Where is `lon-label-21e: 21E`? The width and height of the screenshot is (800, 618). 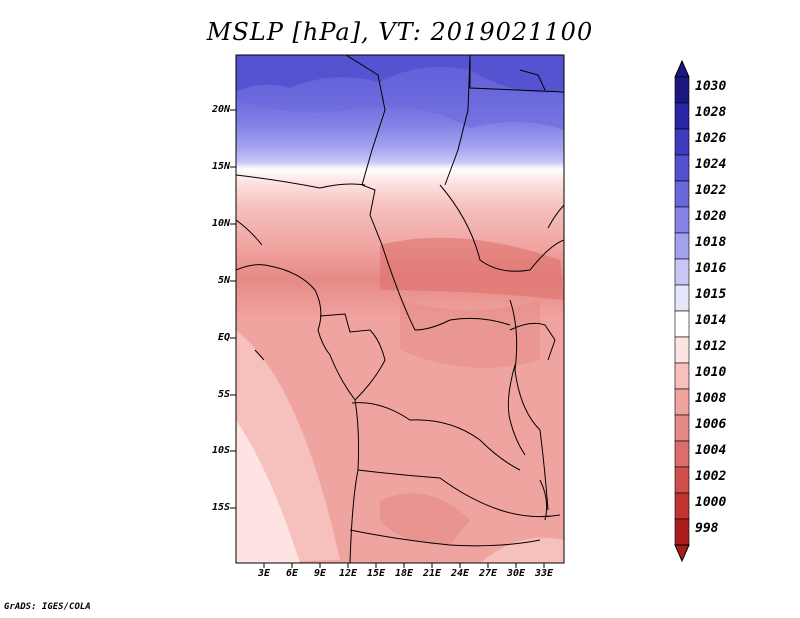 lon-label-21e: 21E is located at coordinates (432, 573).